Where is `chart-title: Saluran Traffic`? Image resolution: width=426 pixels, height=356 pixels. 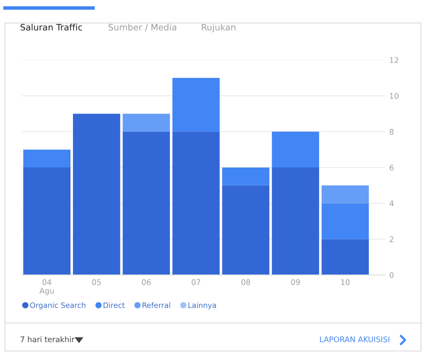 chart-title: Saluran Traffic is located at coordinates (51, 27).